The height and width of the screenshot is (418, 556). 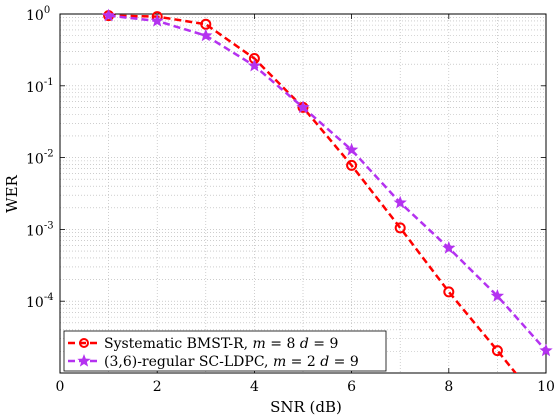 I want to click on legend-d-symbol-scldpc: d, so click(x=324, y=362).